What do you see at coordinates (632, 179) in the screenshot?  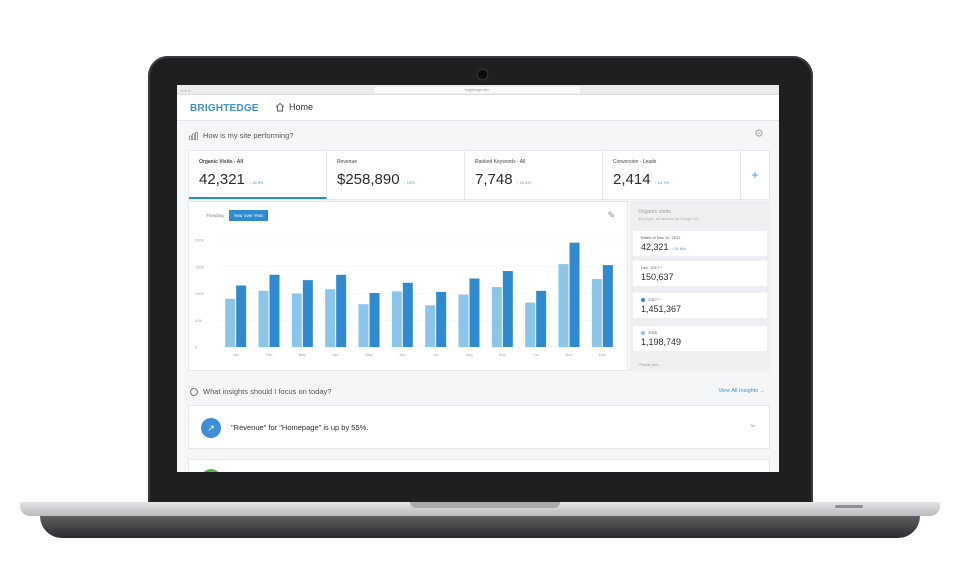 I see `kpi-value: 2,414` at bounding box center [632, 179].